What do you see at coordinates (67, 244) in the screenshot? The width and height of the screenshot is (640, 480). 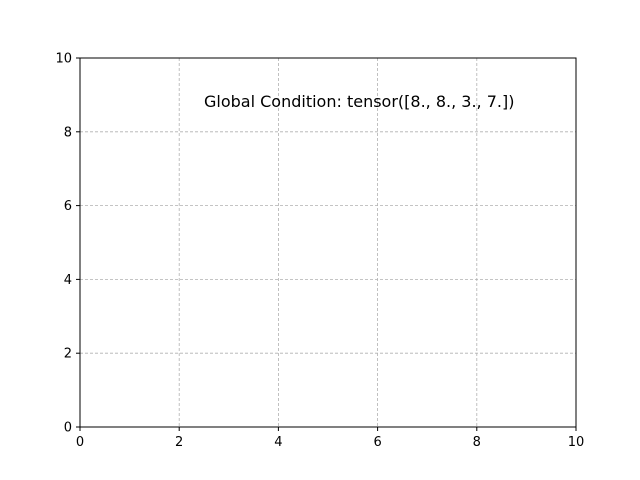 I see `y-axis-ticks: 0 2 4 6 8 10` at bounding box center [67, 244].